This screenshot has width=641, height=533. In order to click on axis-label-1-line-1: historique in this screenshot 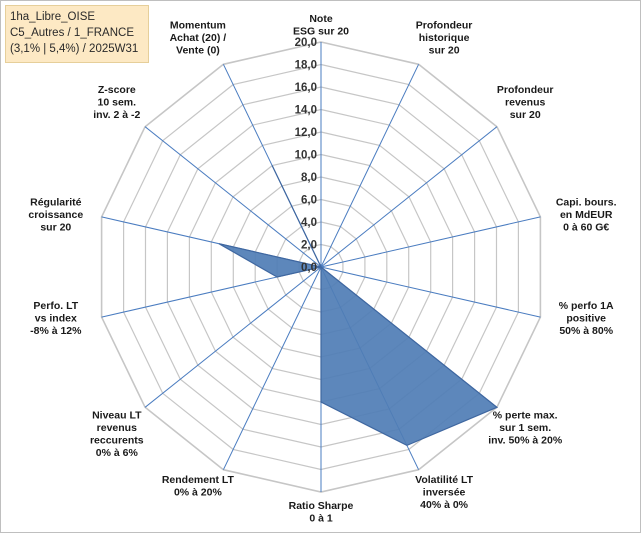, I will do `click(444, 38)`.